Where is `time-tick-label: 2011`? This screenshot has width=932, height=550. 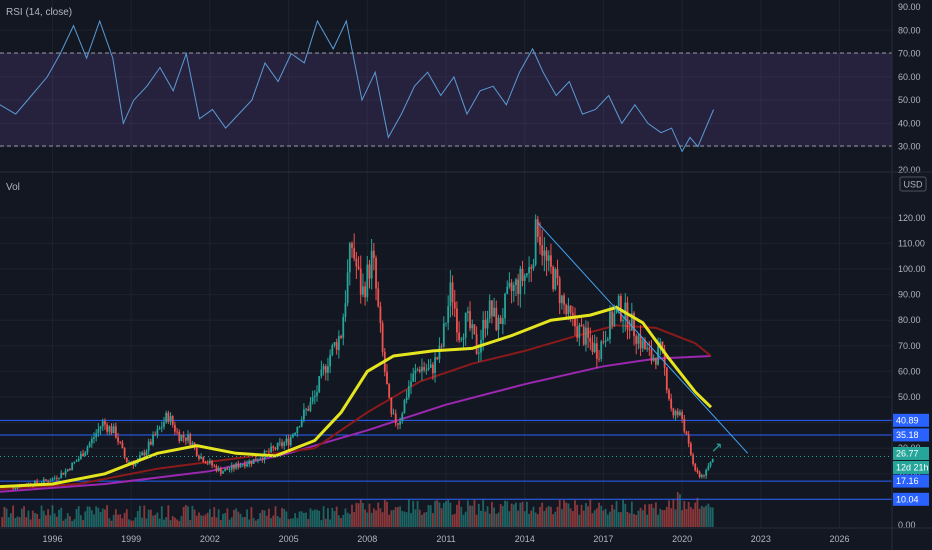
time-tick-label: 2011 is located at coordinates (445, 539).